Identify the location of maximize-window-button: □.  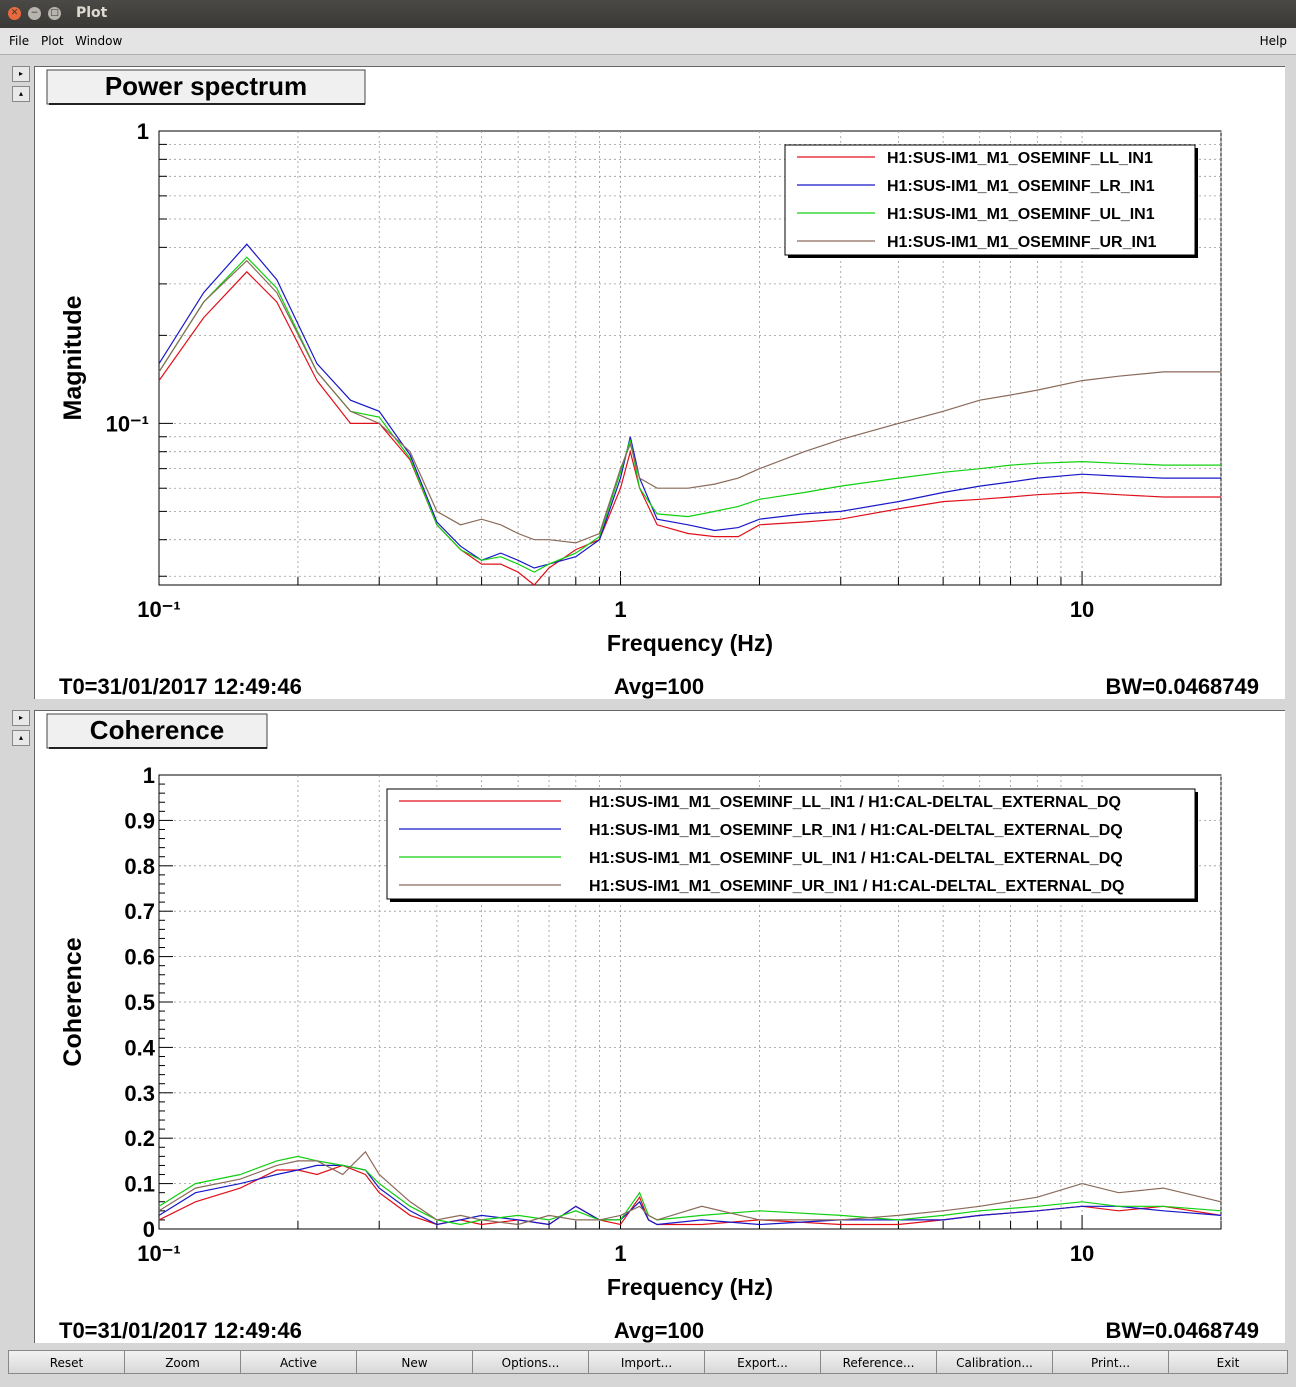
(54, 13).